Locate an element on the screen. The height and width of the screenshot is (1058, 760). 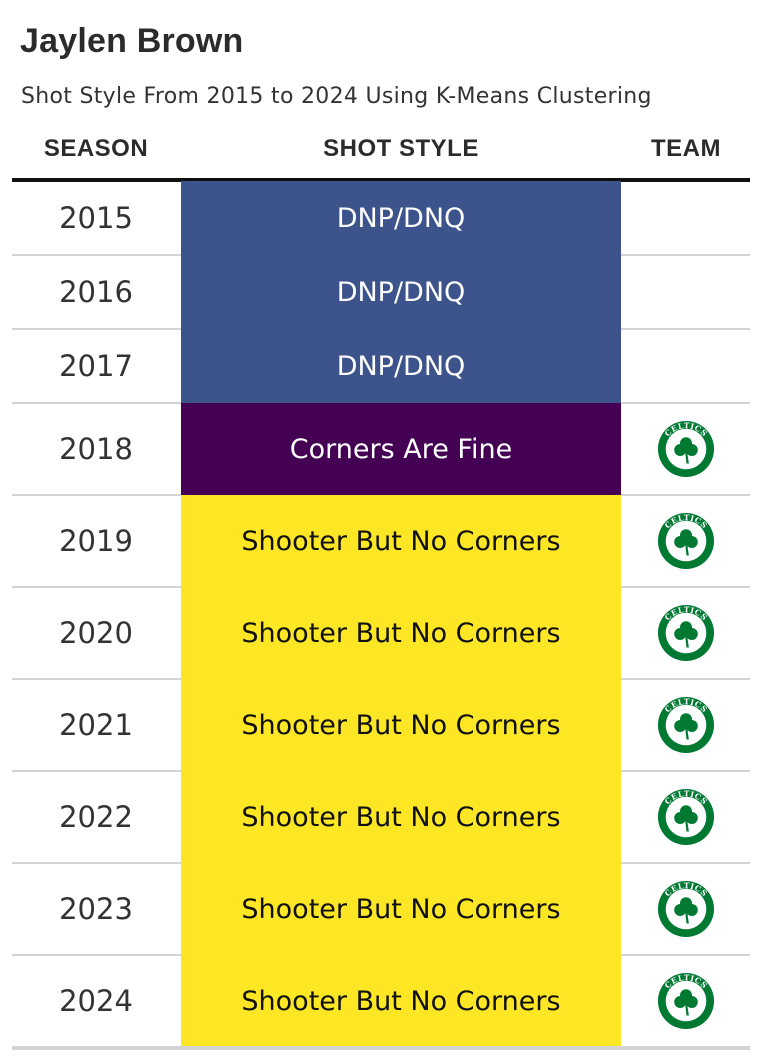
season-cell: 2015 is located at coordinates (96, 218).